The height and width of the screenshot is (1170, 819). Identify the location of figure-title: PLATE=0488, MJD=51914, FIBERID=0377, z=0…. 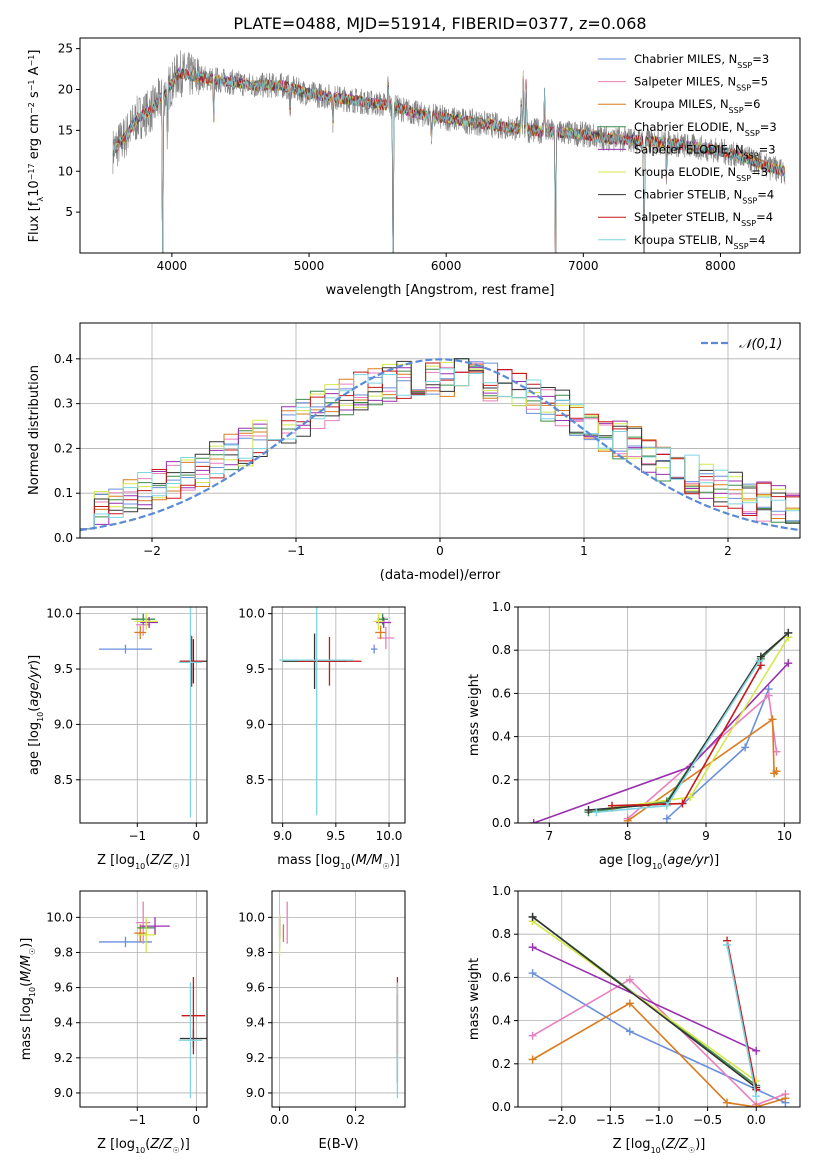
(439, 23).